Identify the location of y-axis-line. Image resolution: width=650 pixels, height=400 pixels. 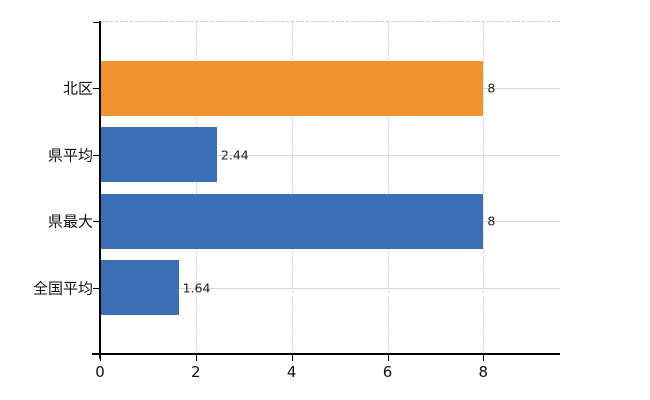
(100, 190).